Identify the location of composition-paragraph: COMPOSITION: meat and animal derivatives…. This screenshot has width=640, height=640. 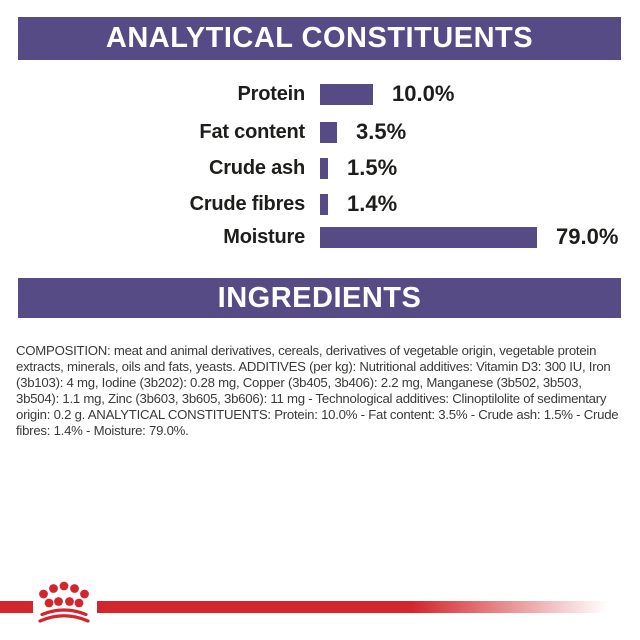
(317, 390).